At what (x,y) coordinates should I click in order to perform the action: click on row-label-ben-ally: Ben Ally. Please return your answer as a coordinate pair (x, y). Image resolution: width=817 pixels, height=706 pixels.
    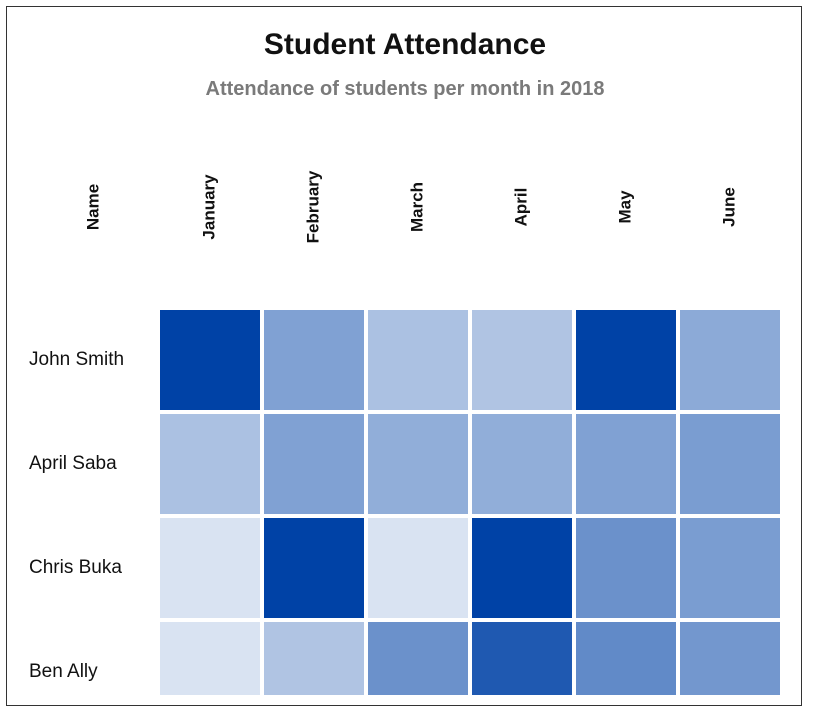
    Looking at the image, I should click on (63, 671).